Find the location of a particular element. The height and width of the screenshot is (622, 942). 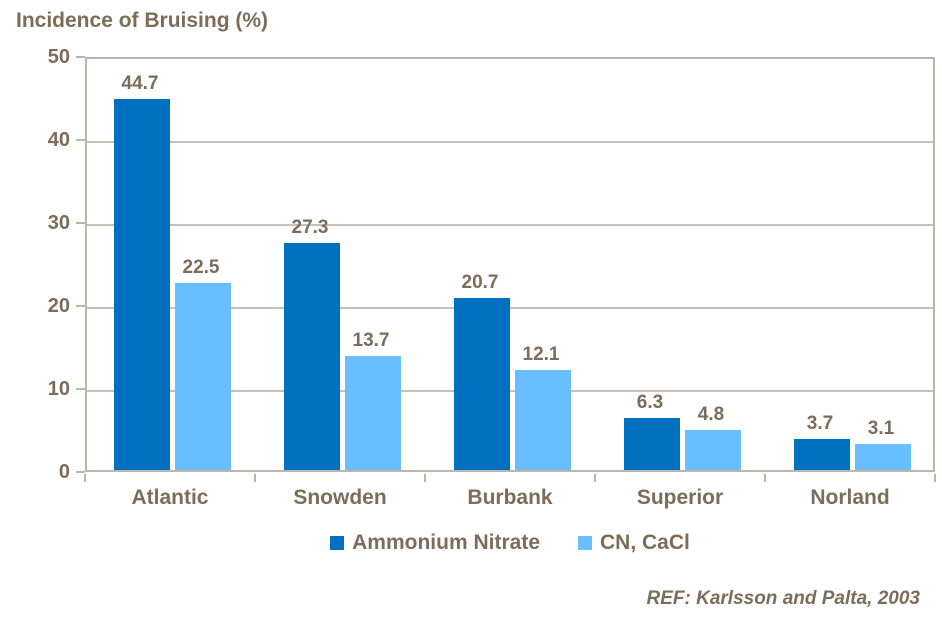

series2-swatch-icon is located at coordinates (585, 543).